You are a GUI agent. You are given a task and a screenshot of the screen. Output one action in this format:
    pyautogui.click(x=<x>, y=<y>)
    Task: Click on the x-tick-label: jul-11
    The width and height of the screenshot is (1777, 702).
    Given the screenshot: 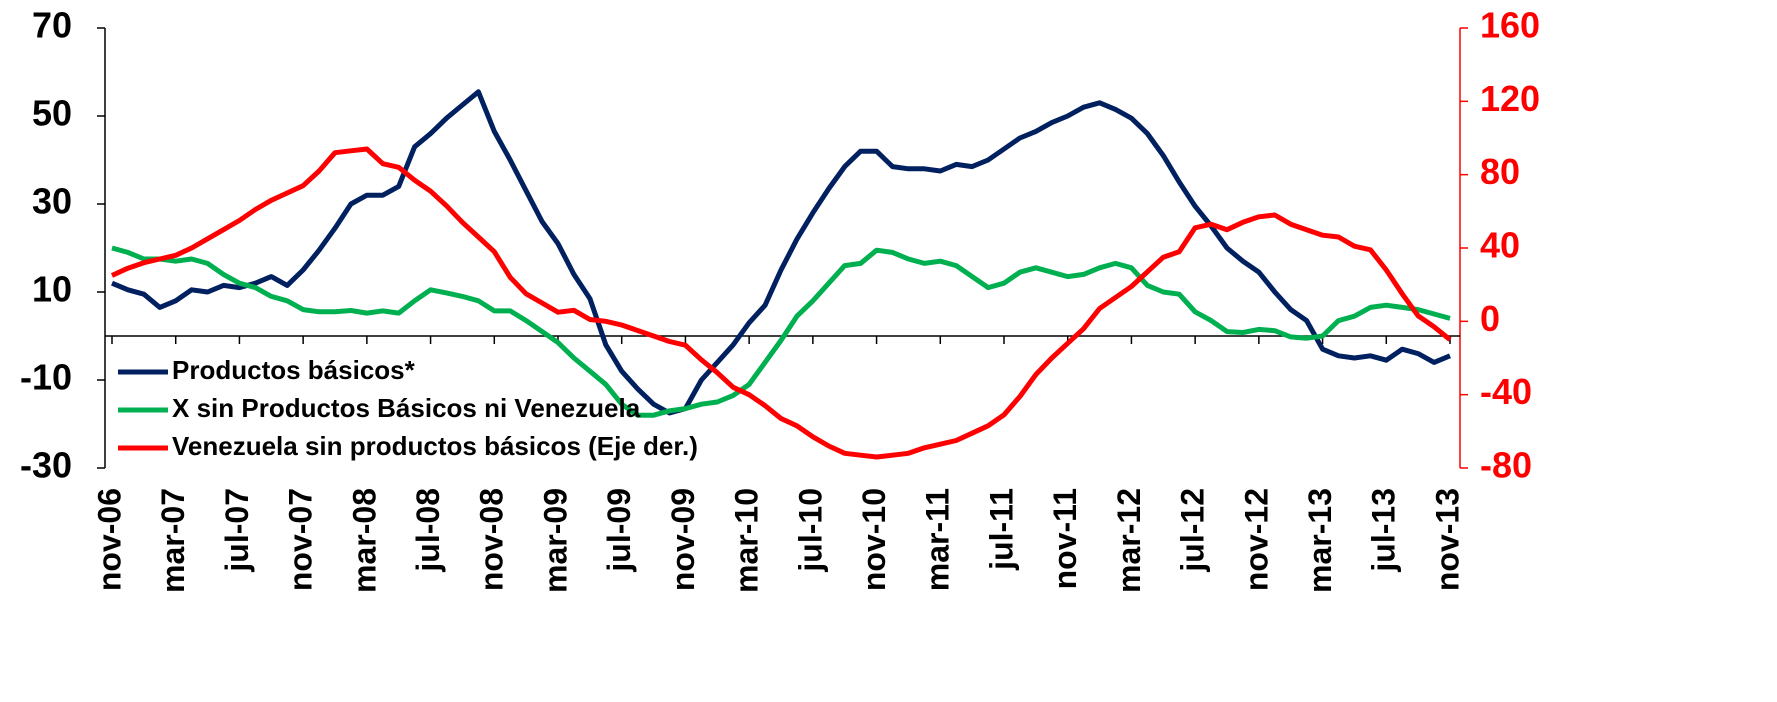 What is the action you would take?
    pyautogui.click(x=1001, y=529)
    